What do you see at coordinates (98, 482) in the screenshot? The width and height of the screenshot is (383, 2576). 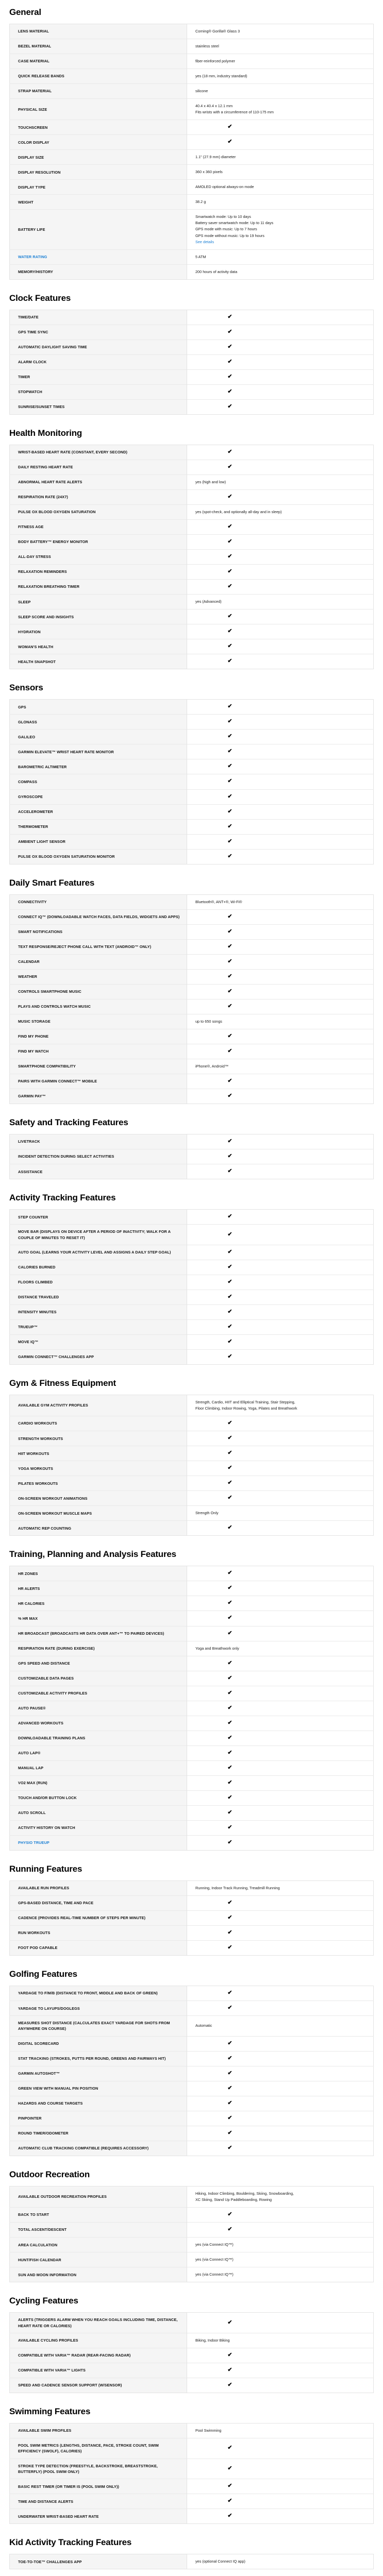 I see `spec-key-cell: ABNORMAL HEART RATE ALERTS` at bounding box center [98, 482].